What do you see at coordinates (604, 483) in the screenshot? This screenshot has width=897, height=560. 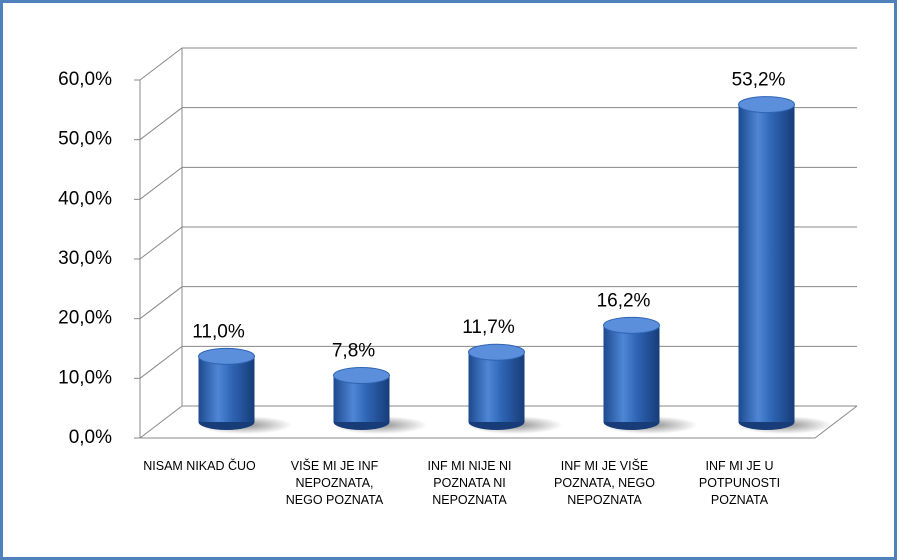 I see `x-tick-label: INF MI JE VIŠE POZNATA, NEGO NEPOZNATA` at bounding box center [604, 483].